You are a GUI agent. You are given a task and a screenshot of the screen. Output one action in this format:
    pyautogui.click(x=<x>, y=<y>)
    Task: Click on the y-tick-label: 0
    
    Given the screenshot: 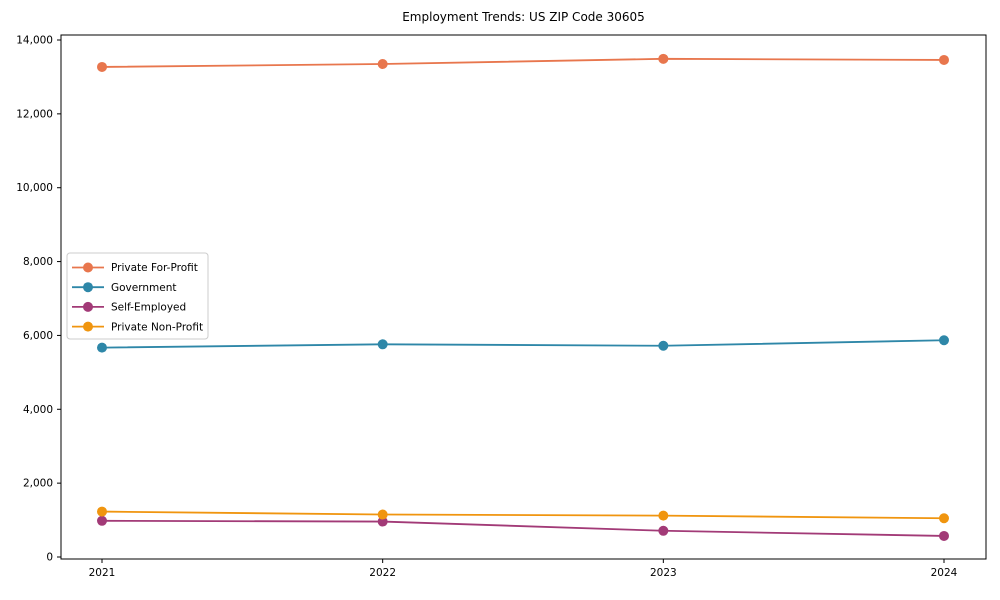 What is the action you would take?
    pyautogui.click(x=49, y=558)
    